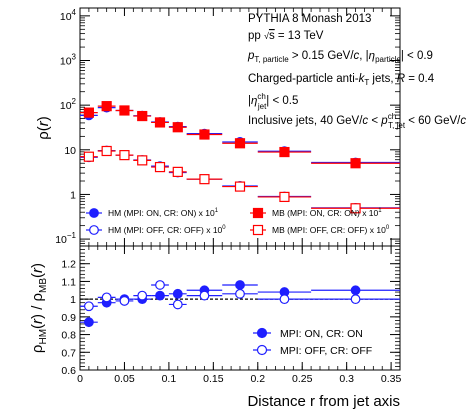  What do you see at coordinates (302, 379) in the screenshot?
I see `bottom-x-tick-label: 0.25` at bounding box center [302, 379].